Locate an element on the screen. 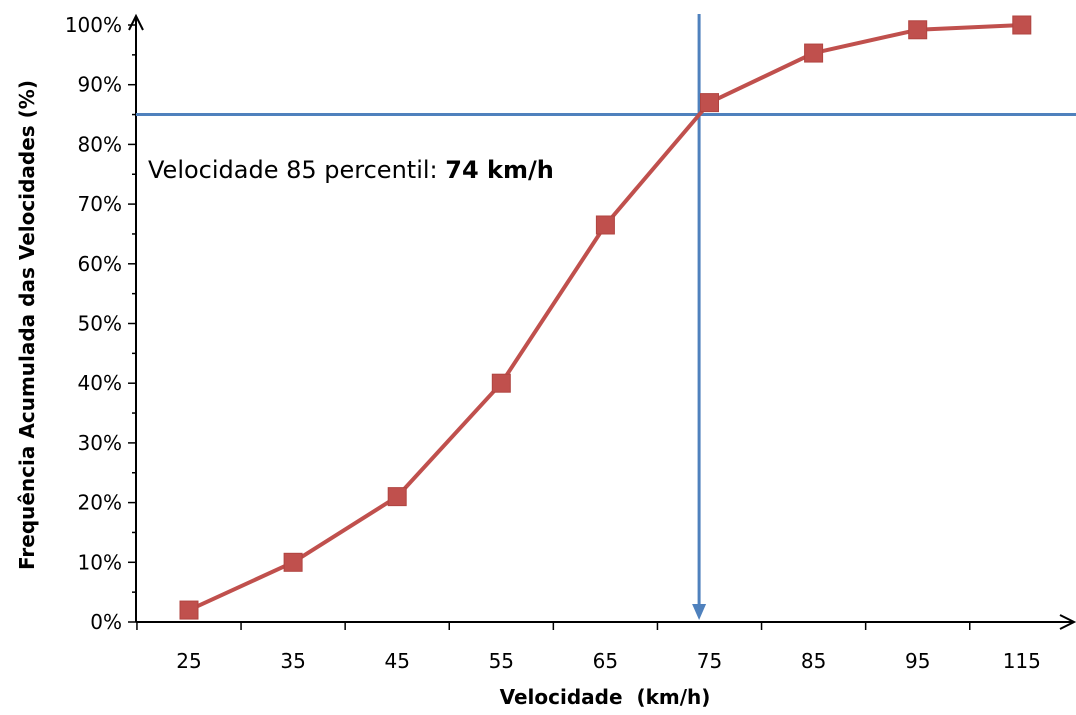 This screenshot has width=1076, height=715. y-tick-label: 0% is located at coordinates (106, 622).